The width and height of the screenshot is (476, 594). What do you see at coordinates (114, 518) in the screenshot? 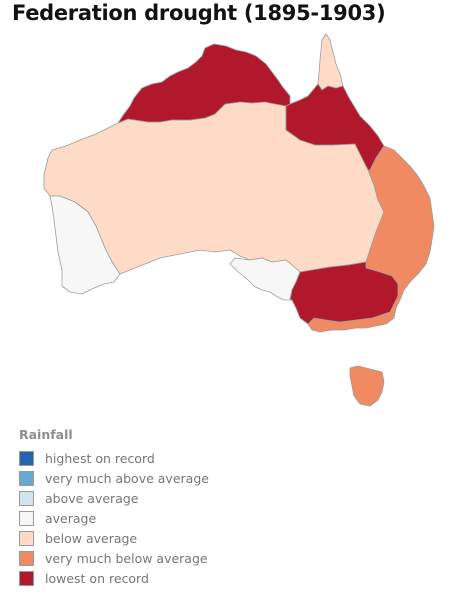
I see `legend-item-average: average` at bounding box center [114, 518].